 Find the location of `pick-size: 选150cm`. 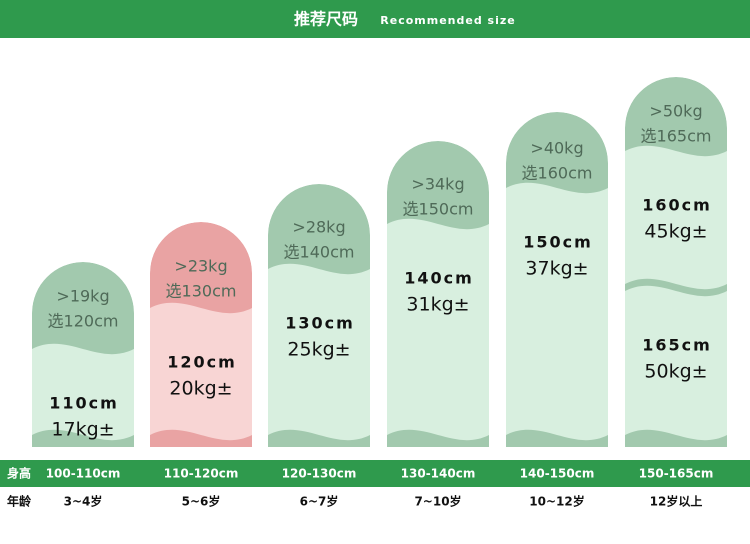

pick-size: 选150cm is located at coordinates (438, 209).